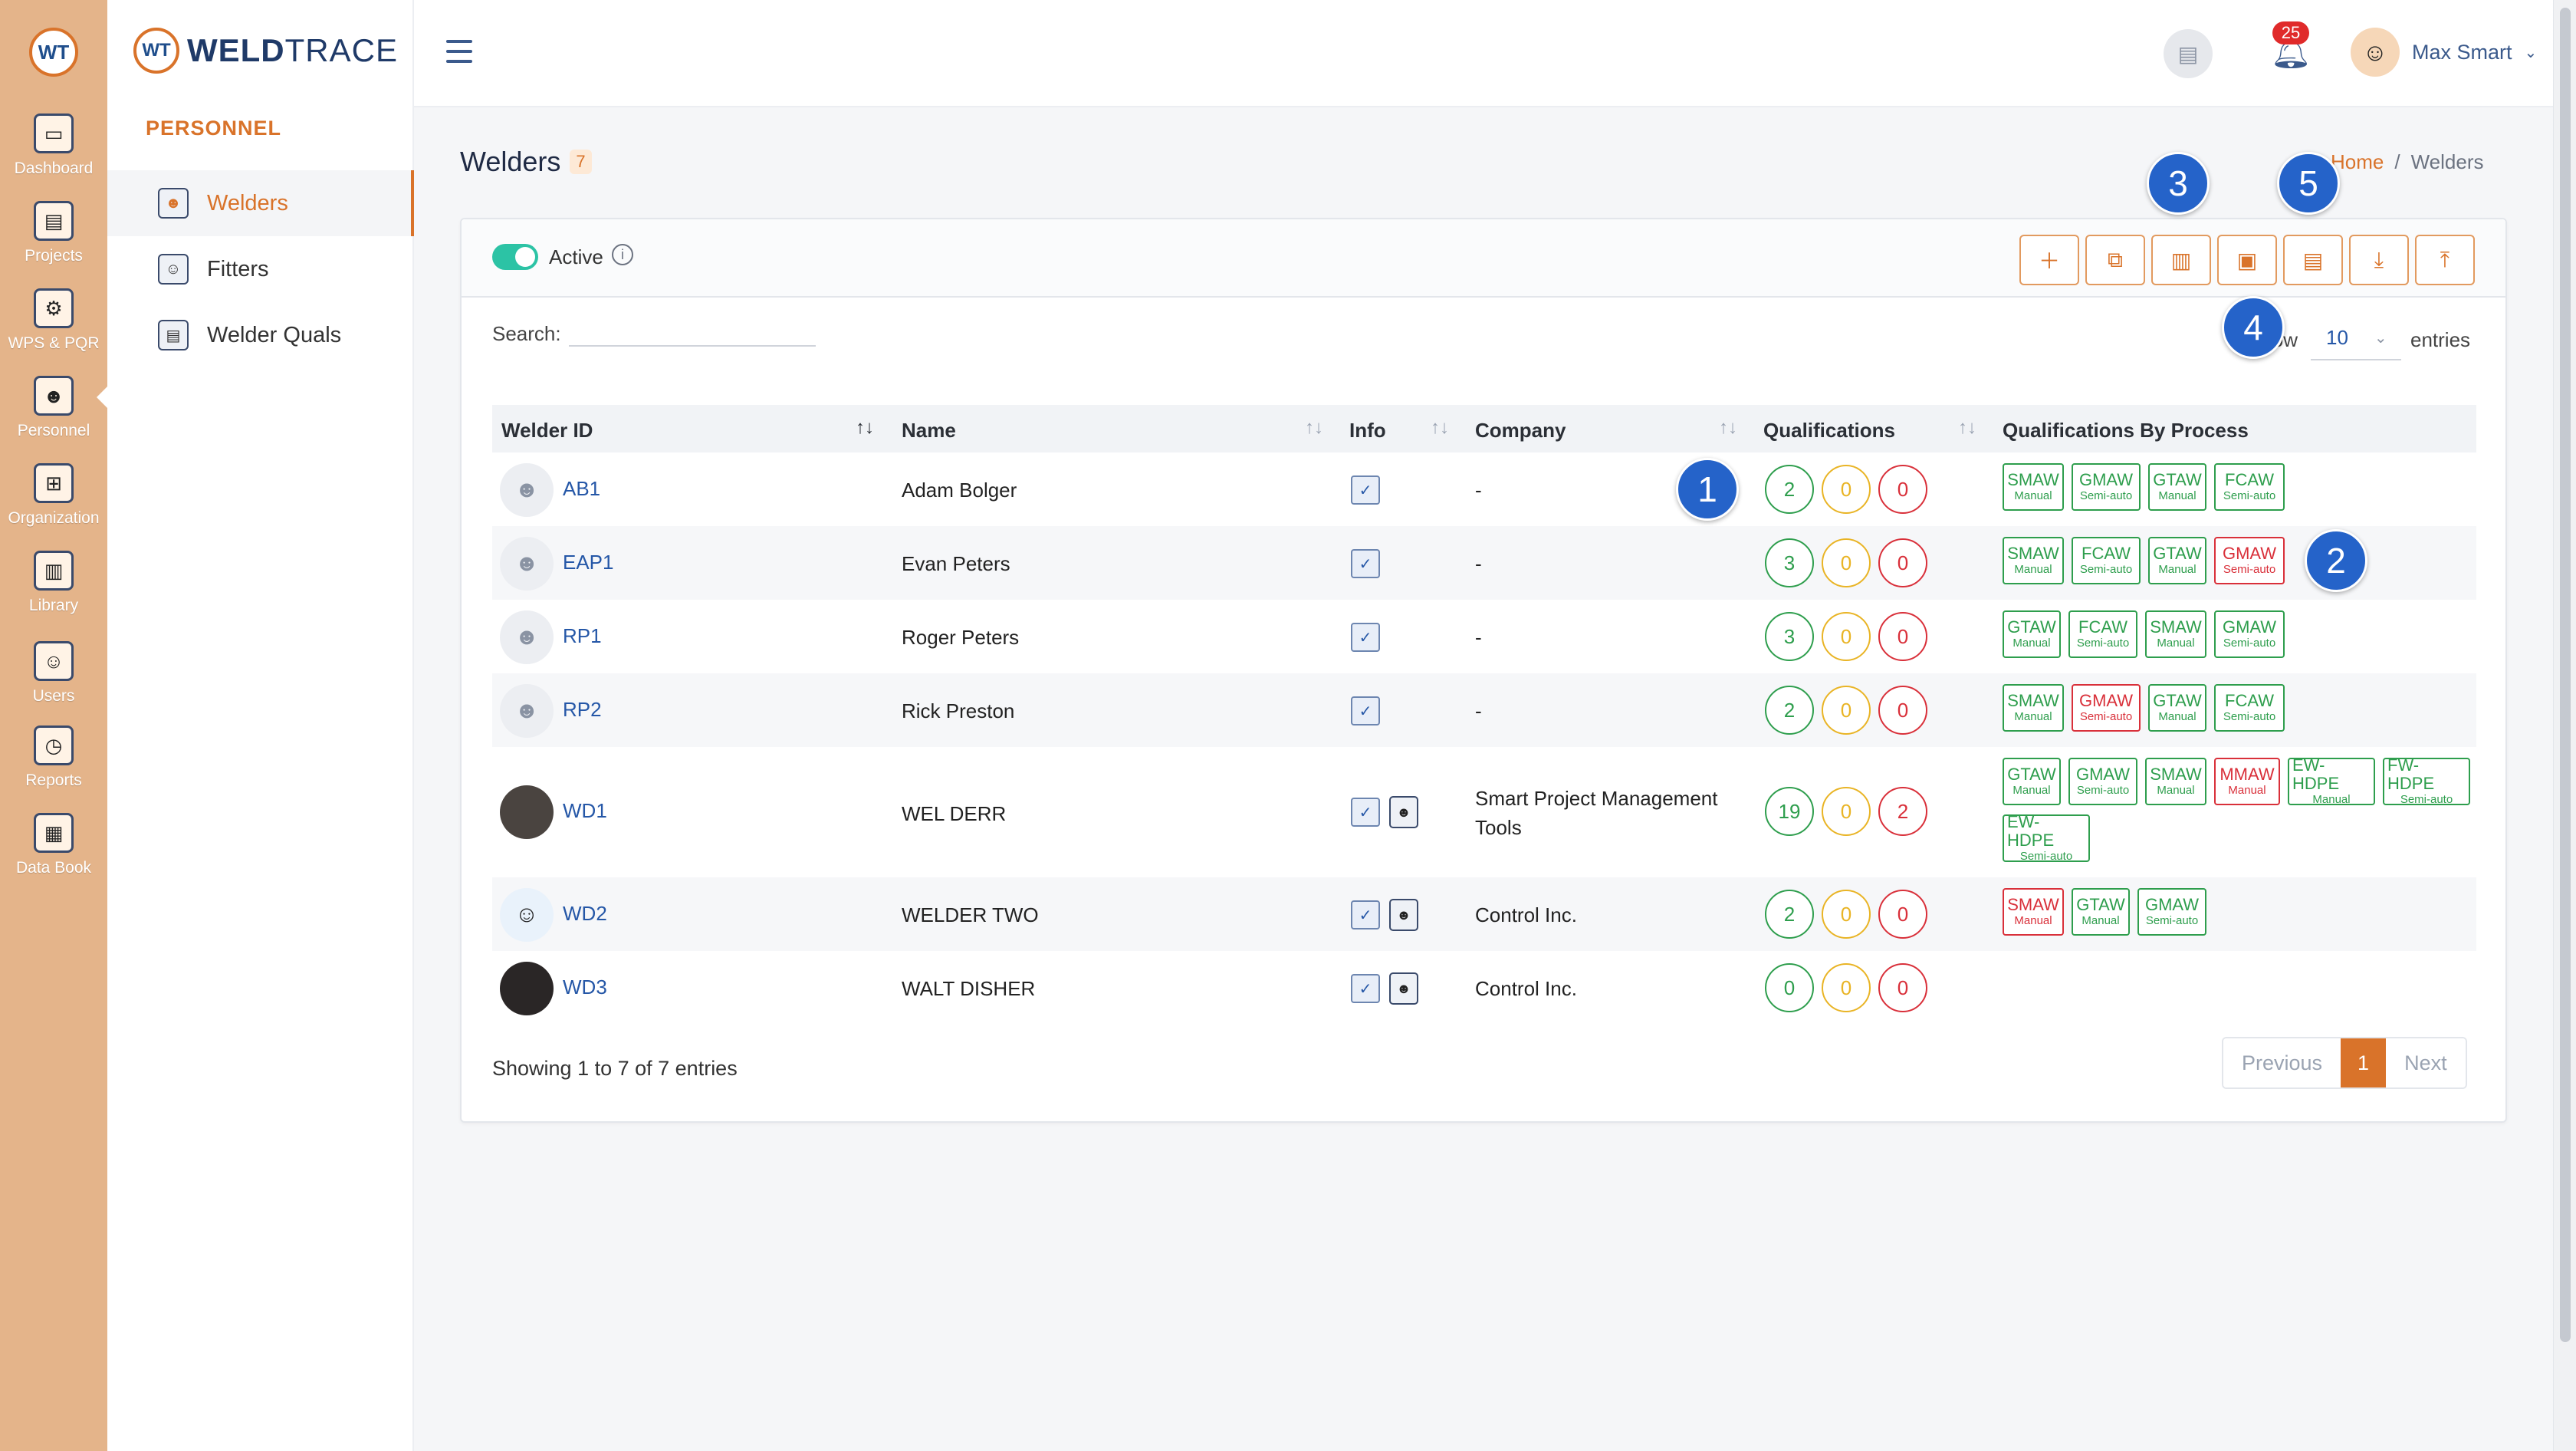  I want to click on welder-id-link: RP1, so click(582, 635).